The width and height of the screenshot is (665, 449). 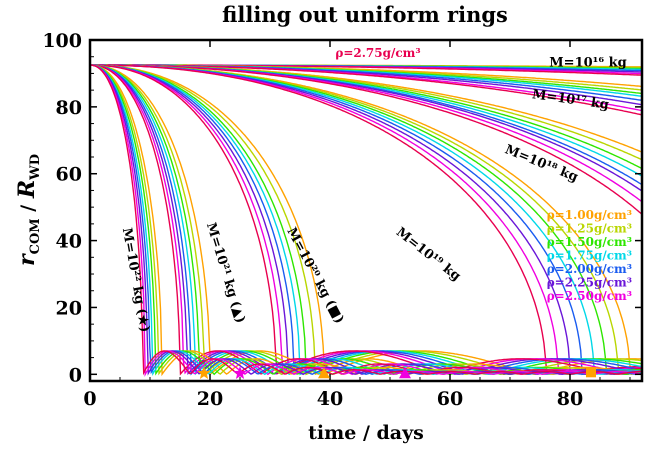 What do you see at coordinates (330, 399) in the screenshot?
I see `x-tick-label: 40` at bounding box center [330, 399].